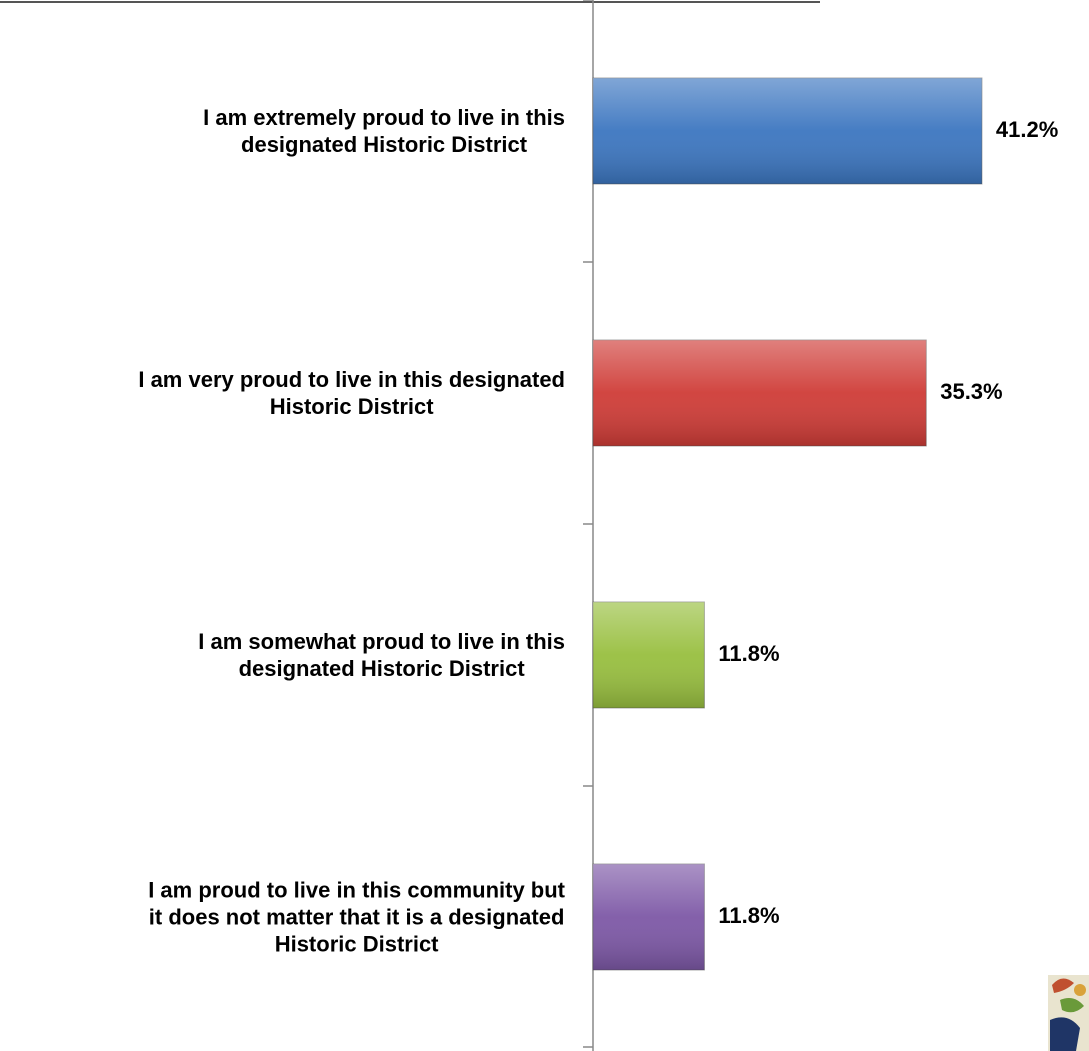 The width and height of the screenshot is (1089, 1051). What do you see at coordinates (381, 641) in the screenshot?
I see `category-label-line: I am somewhat proud to live in this` at bounding box center [381, 641].